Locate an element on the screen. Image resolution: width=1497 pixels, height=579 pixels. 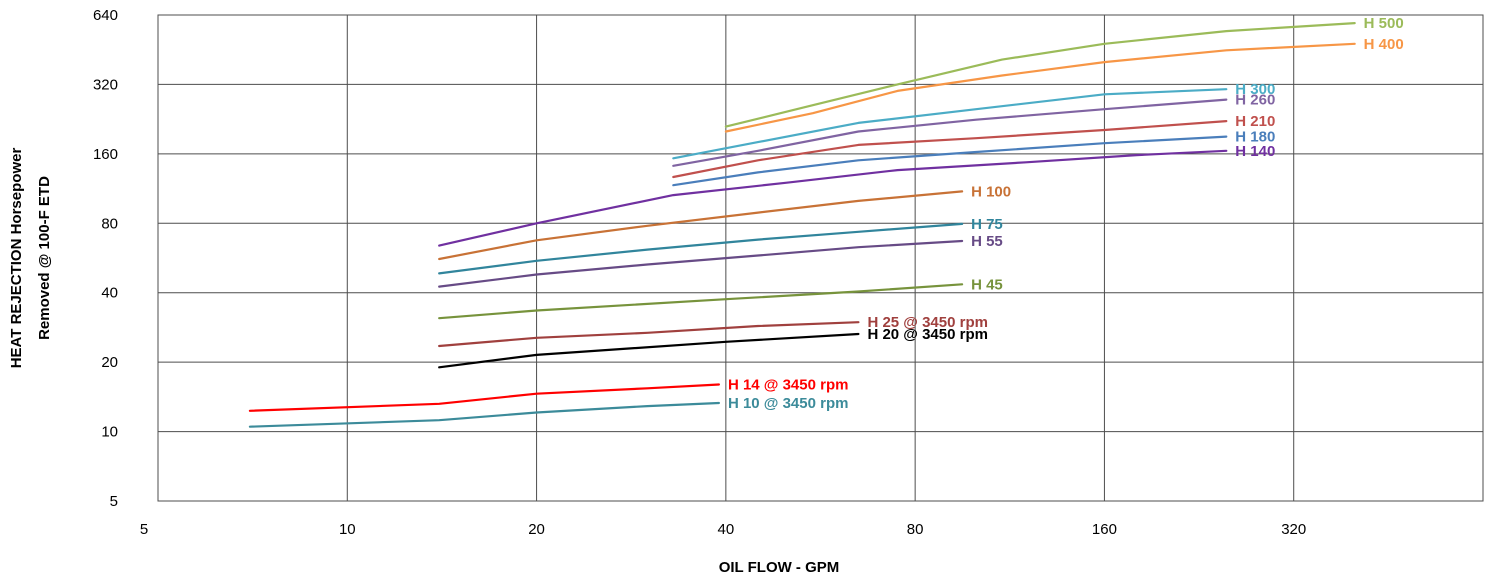
series-label: H 500 is located at coordinates (1384, 23).